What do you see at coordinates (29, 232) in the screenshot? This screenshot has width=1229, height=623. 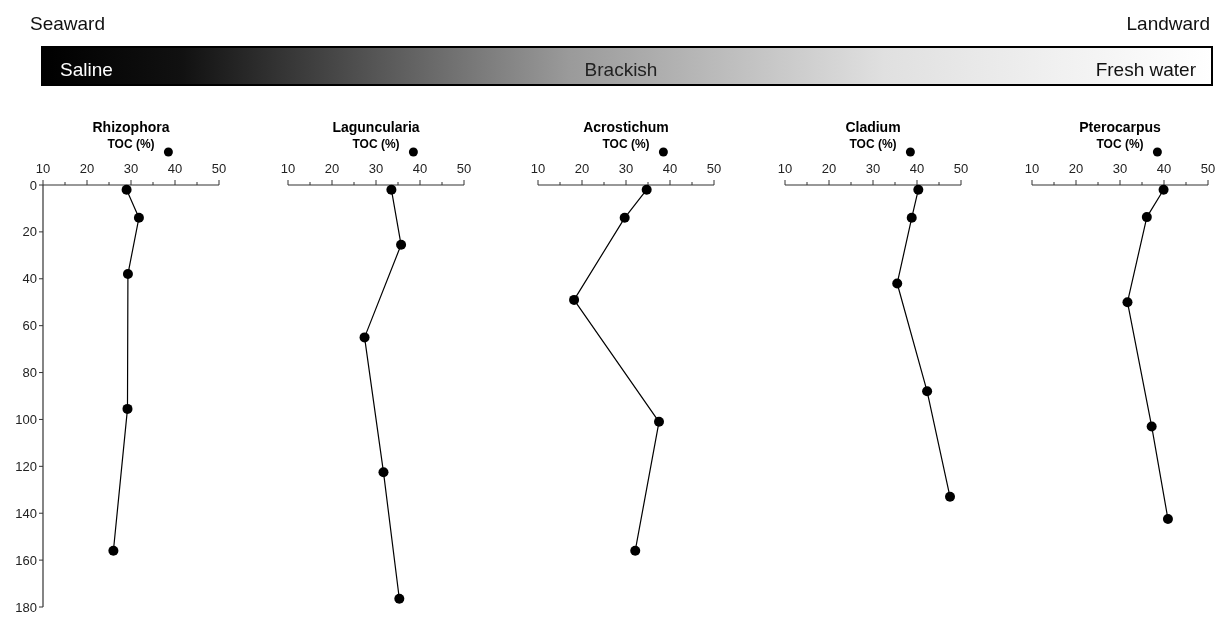 I see `y-tick-label: 20` at bounding box center [29, 232].